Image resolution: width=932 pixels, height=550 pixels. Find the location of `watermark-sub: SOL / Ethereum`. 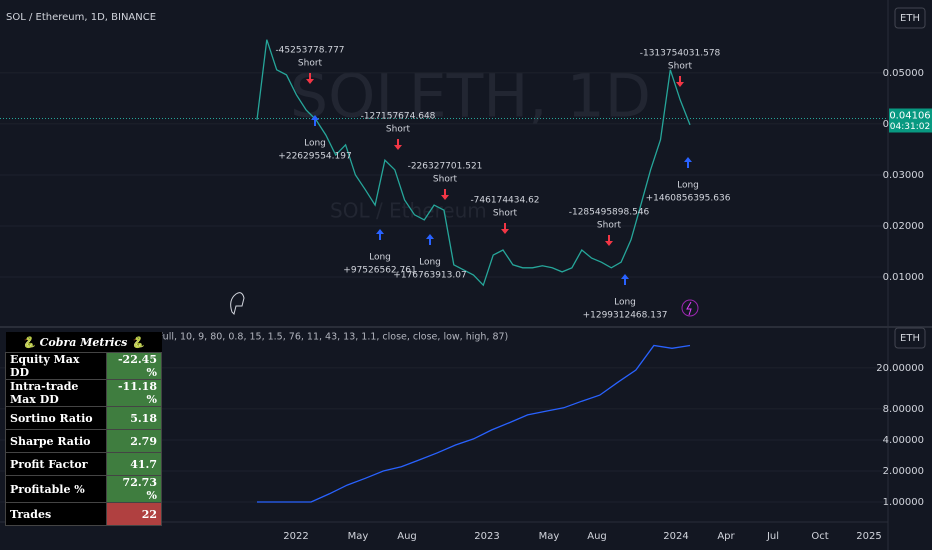

watermark-sub: SOL / Ethereum is located at coordinates (408, 211).